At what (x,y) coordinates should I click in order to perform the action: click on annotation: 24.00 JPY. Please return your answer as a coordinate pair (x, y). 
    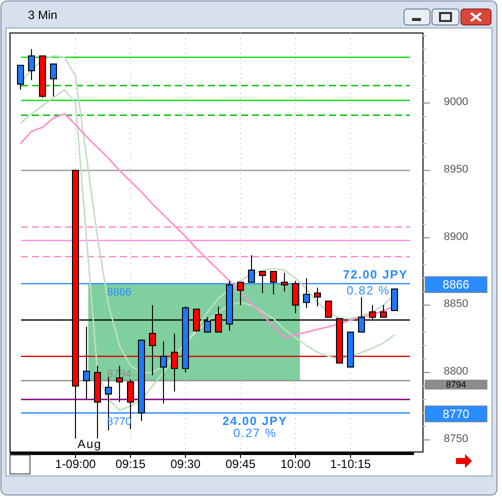
    Looking at the image, I should click on (255, 421).